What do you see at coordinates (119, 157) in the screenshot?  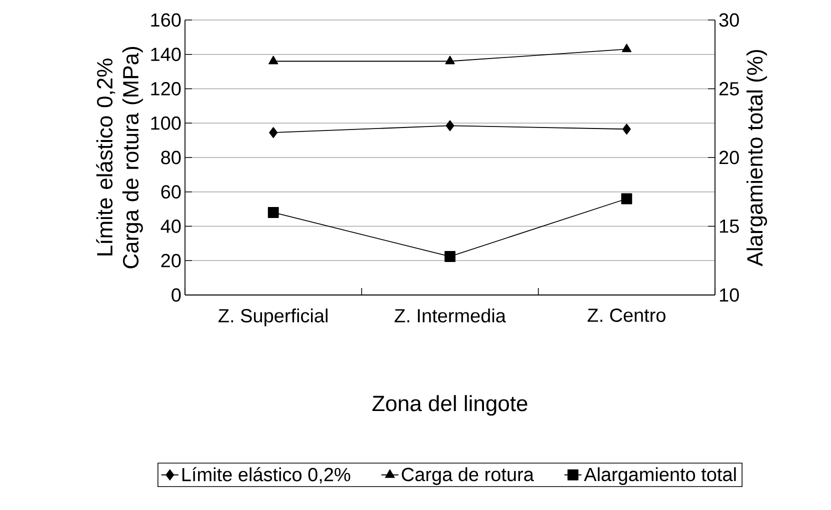 I see `y-axis-title: Límite elástico 0,2% Carga de rotura (MPa)` at bounding box center [119, 157].